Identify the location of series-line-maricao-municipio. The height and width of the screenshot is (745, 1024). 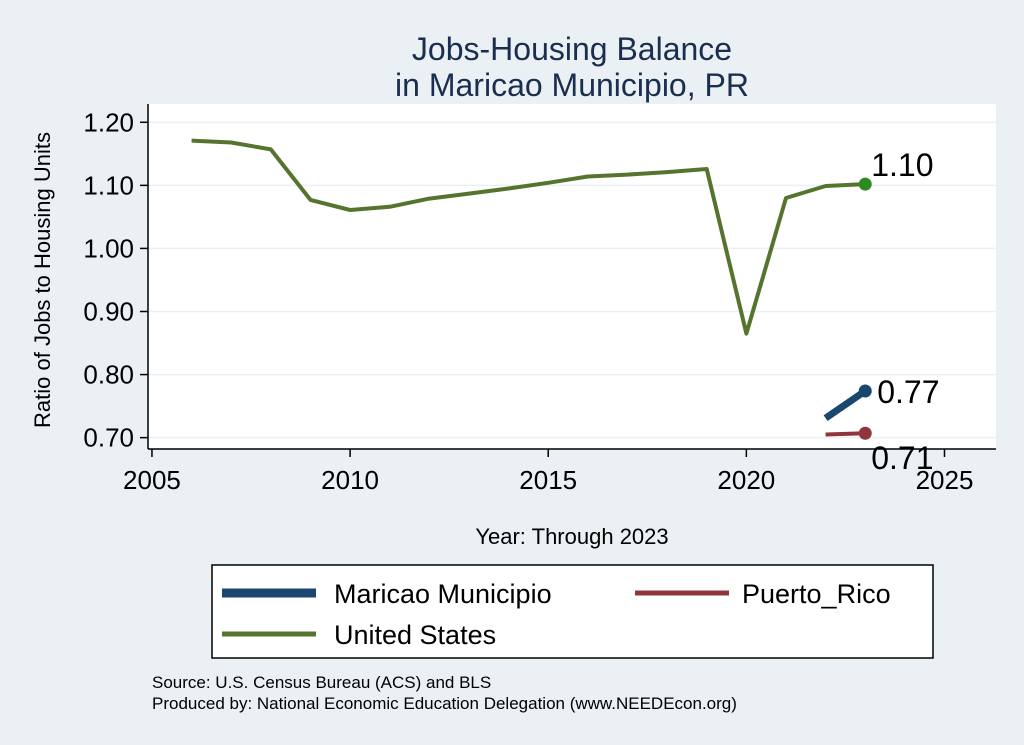
(845, 404).